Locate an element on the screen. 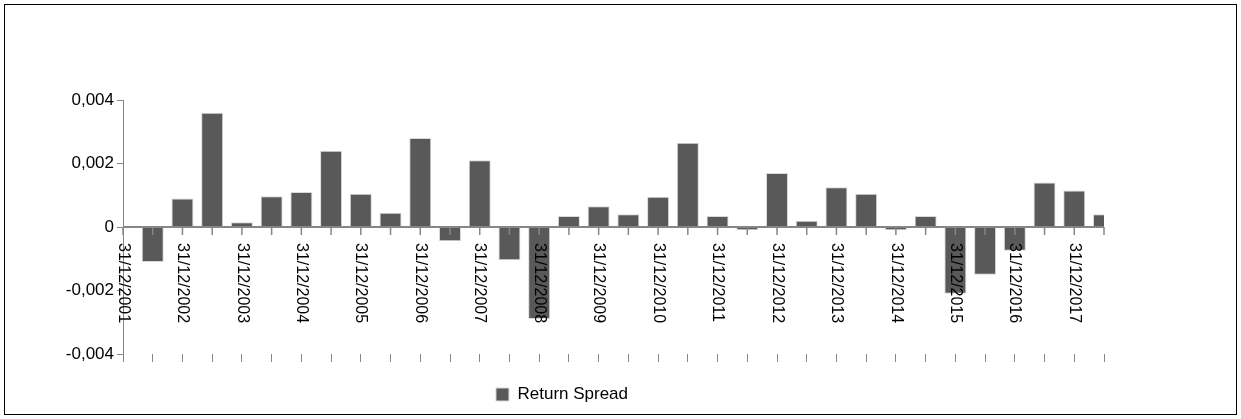  x-tick-label: 31/12/2008 is located at coordinates (540, 283).